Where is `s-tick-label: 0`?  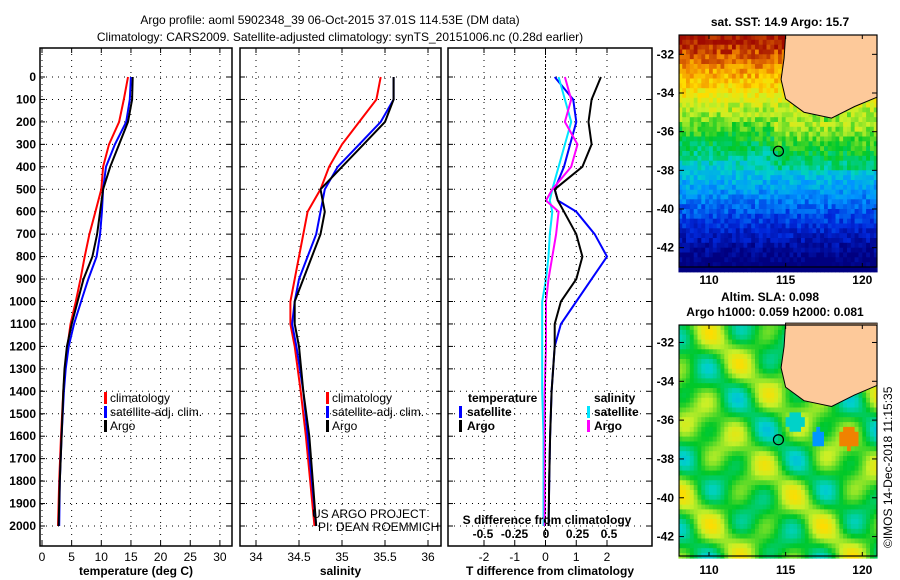 s-tick-label: 0 is located at coordinates (546, 534).